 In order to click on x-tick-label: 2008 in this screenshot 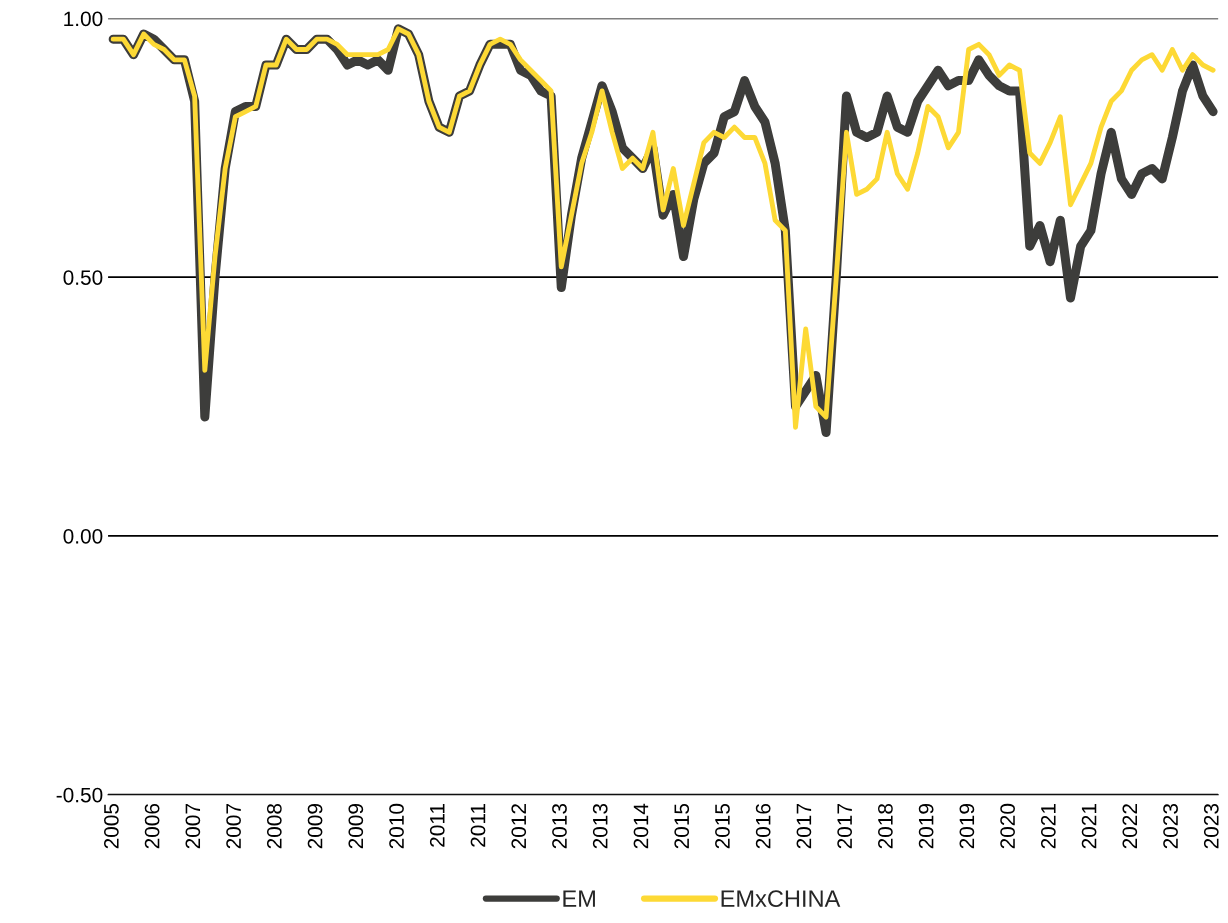, I will do `click(274, 826)`.